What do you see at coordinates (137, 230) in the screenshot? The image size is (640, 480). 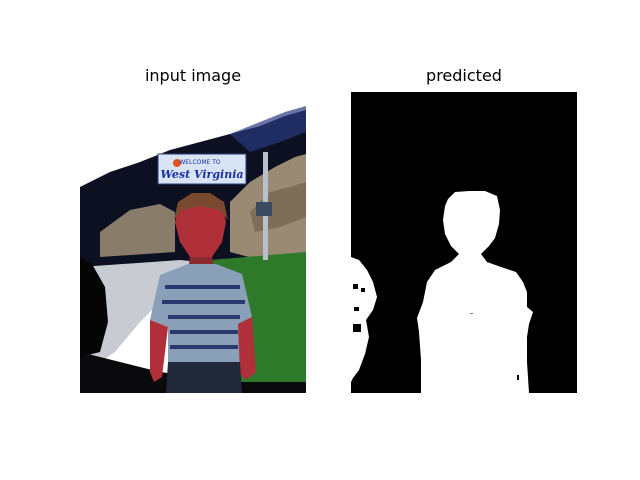 I see `rock-cut-left` at bounding box center [137, 230].